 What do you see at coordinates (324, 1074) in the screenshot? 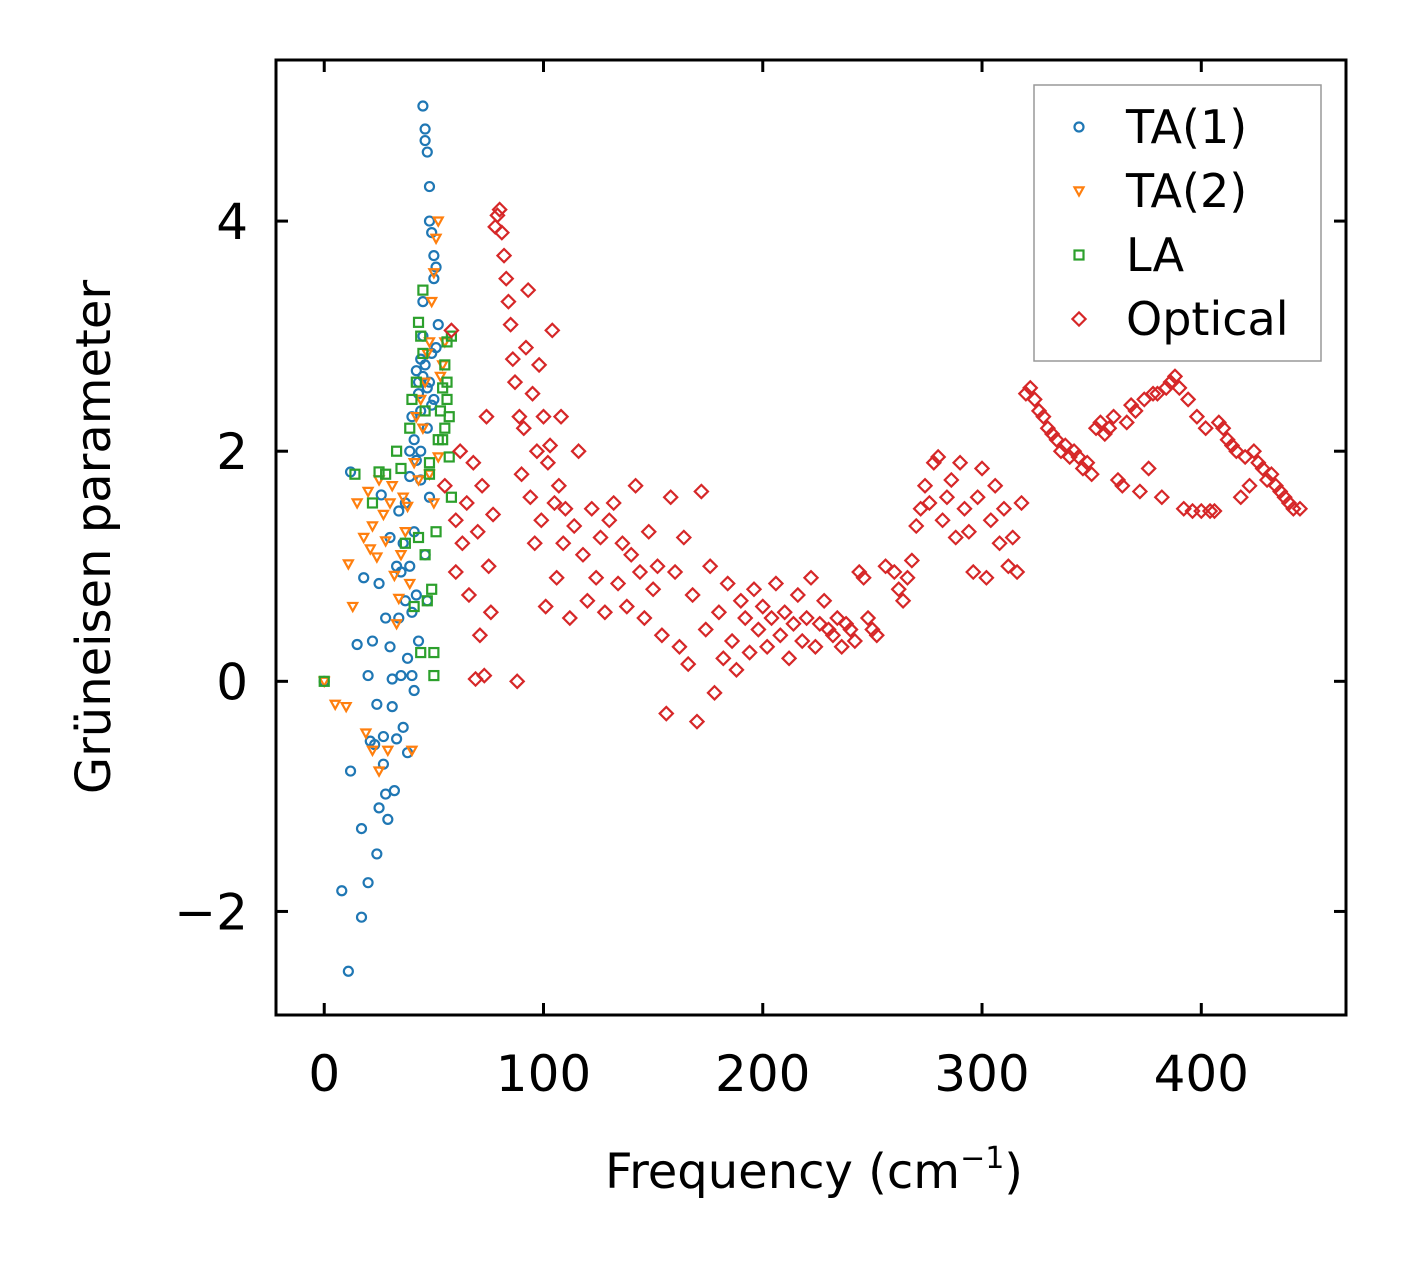
I see `x-tick-label: 0` at bounding box center [324, 1074].